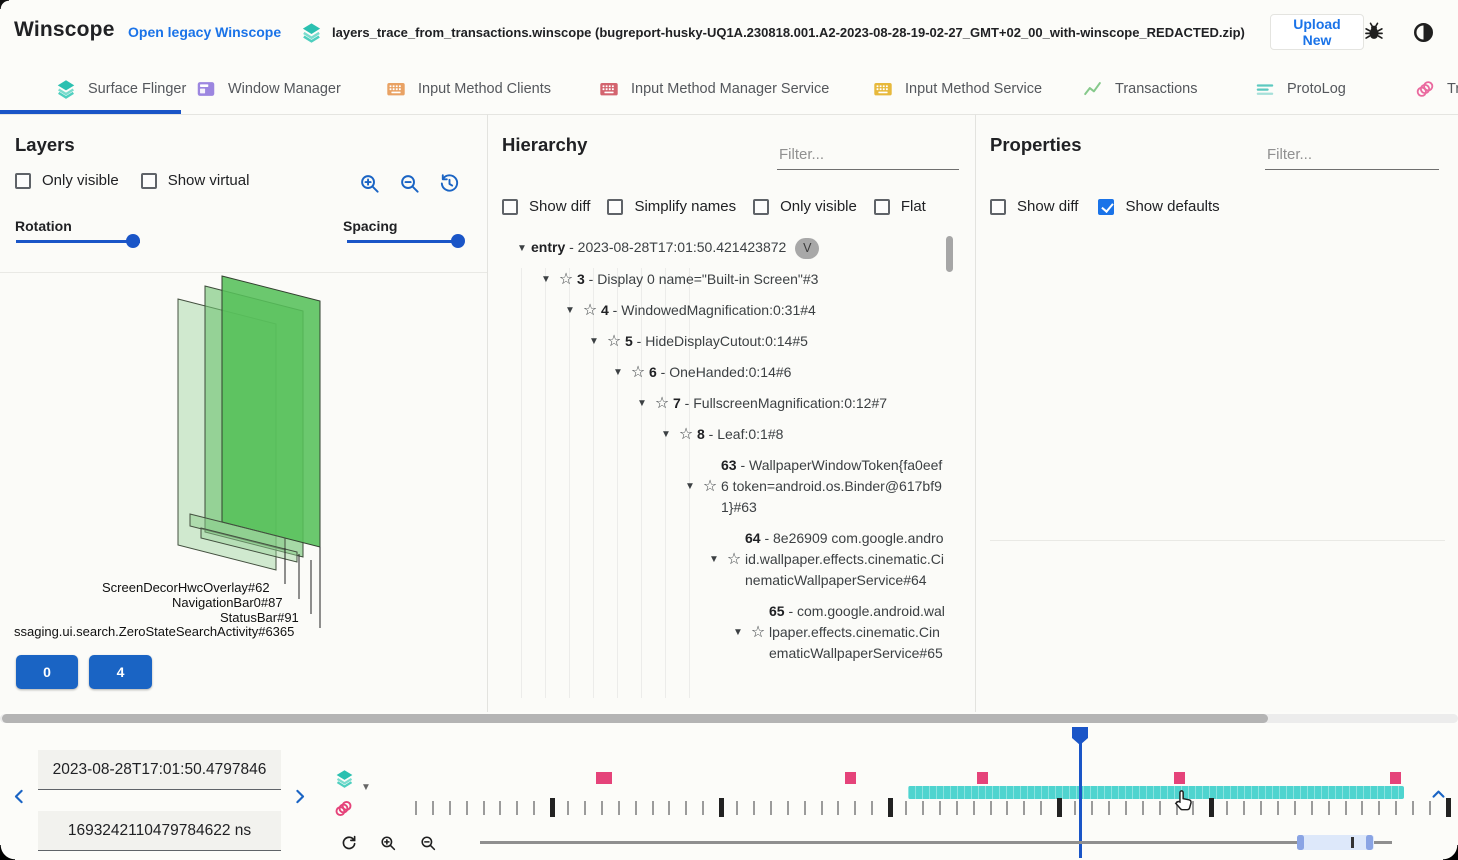  I want to click on zoom-in-icon, so click(369, 183).